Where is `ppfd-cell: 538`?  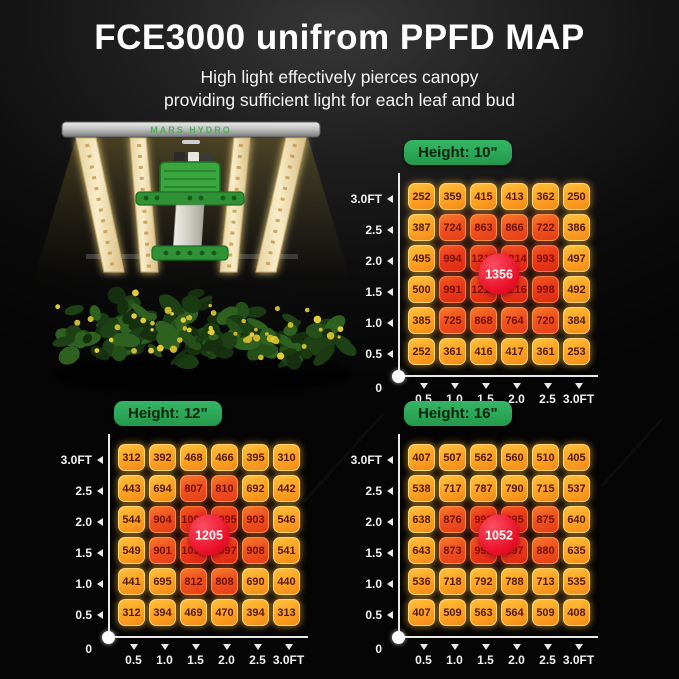 ppfd-cell: 538 is located at coordinates (421, 488).